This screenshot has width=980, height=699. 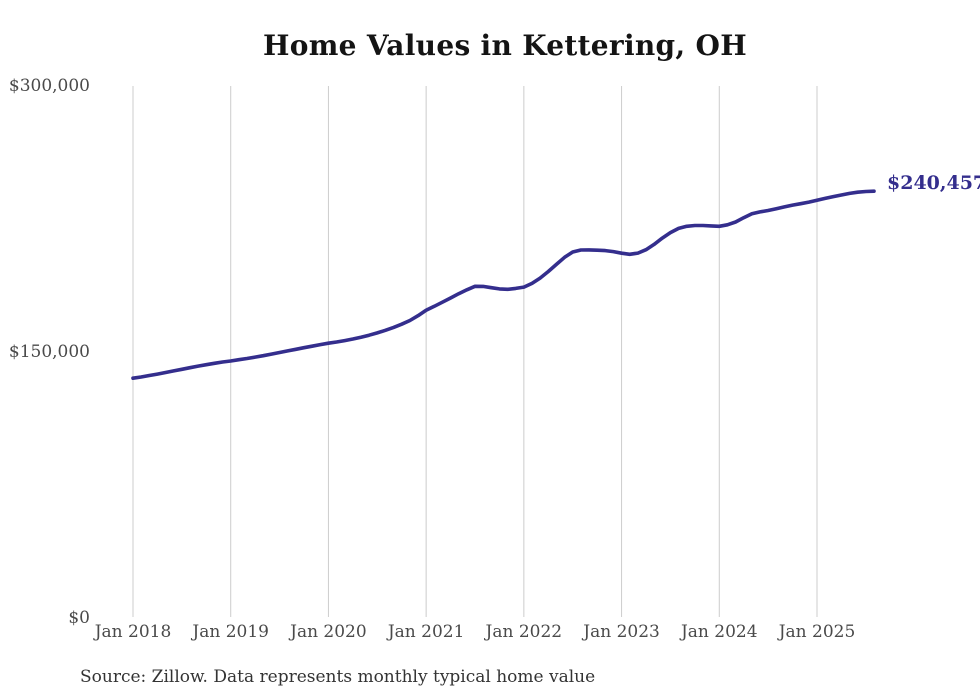 I want to click on latest-value-label: $240,457, so click(x=933, y=183).